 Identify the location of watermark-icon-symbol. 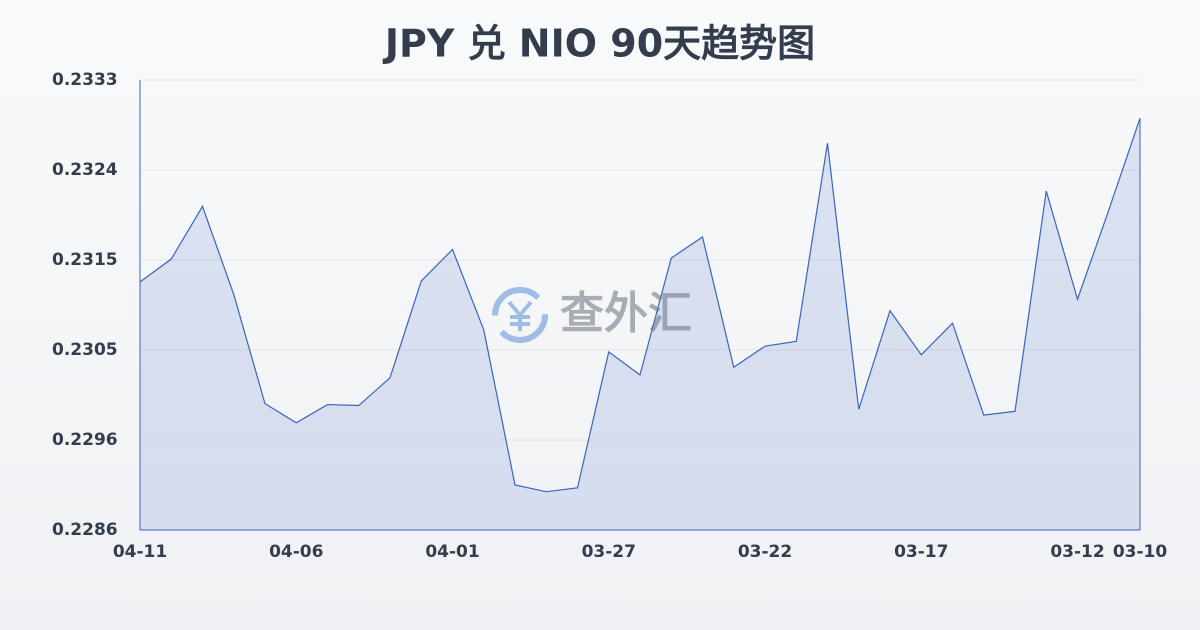
(520, 315).